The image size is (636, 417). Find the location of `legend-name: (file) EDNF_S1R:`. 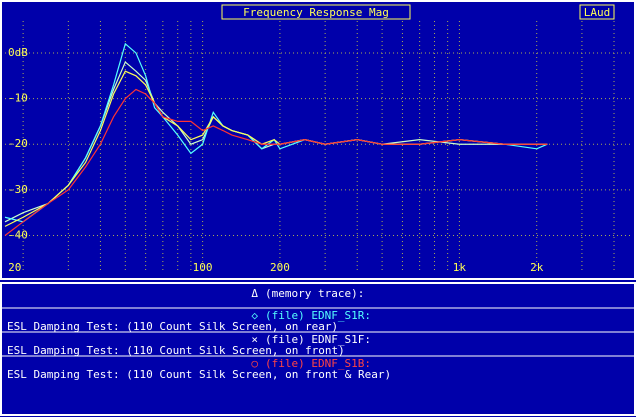

legend-name: (file) EDNF_S1R: is located at coordinates (318, 315).